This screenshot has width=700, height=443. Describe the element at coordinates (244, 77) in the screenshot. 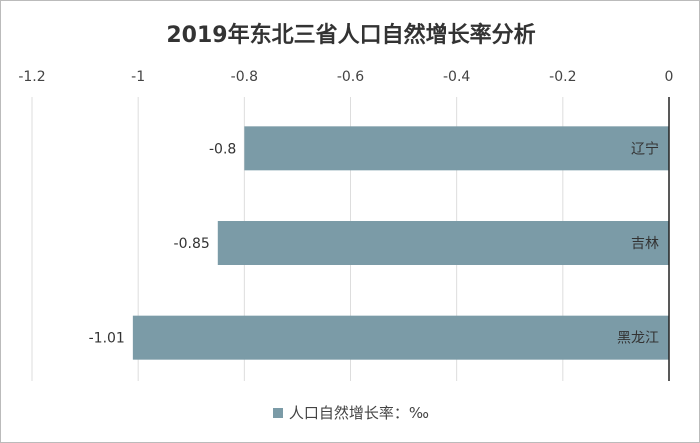

I see `x-tick-label: -0.8` at that location.